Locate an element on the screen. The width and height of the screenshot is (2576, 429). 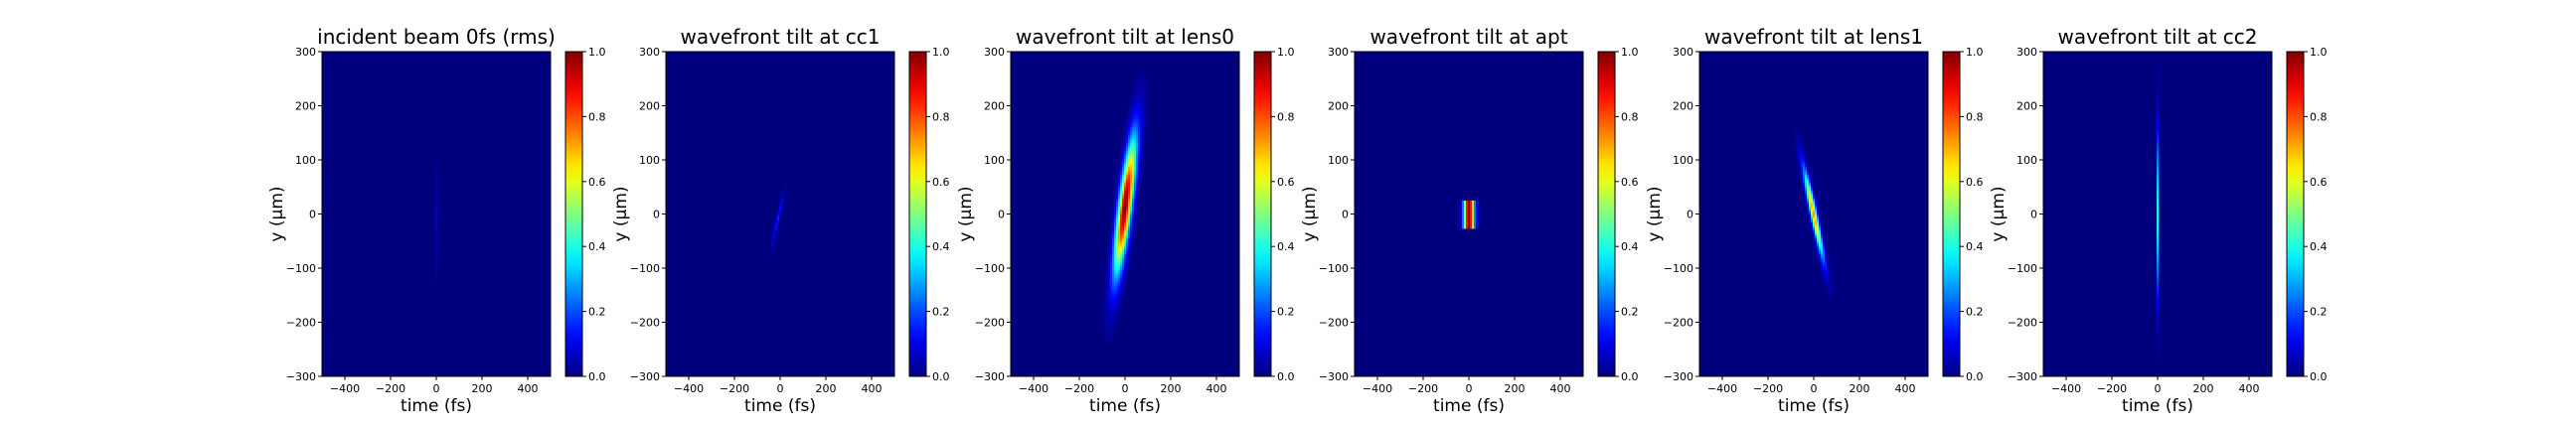
chart-title: wavefront tilt at lens0 is located at coordinates (1125, 37).